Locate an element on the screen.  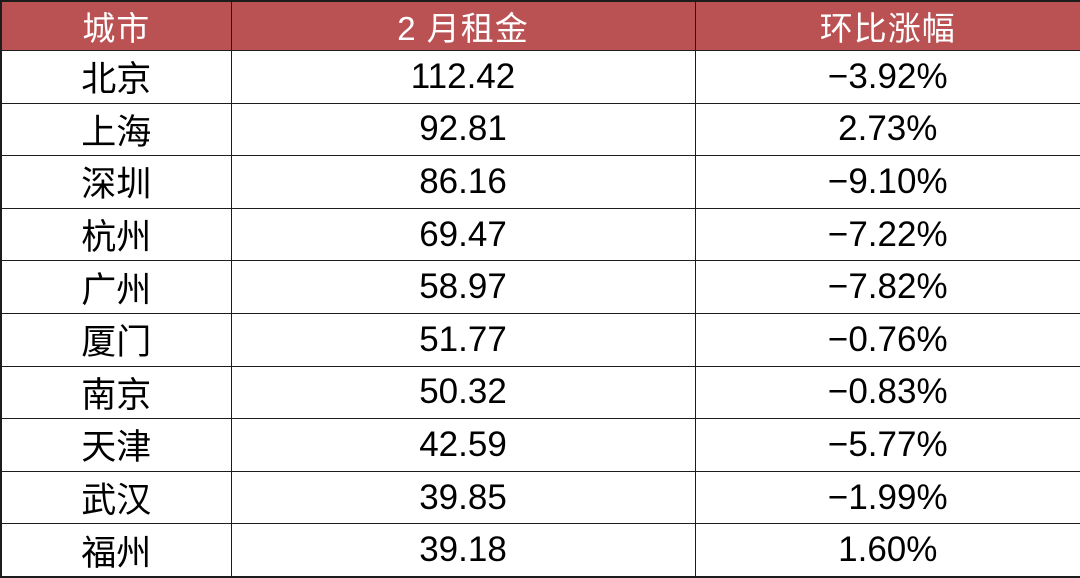
table-row: 天津 42.59 −5.77% is located at coordinates (540, 445).